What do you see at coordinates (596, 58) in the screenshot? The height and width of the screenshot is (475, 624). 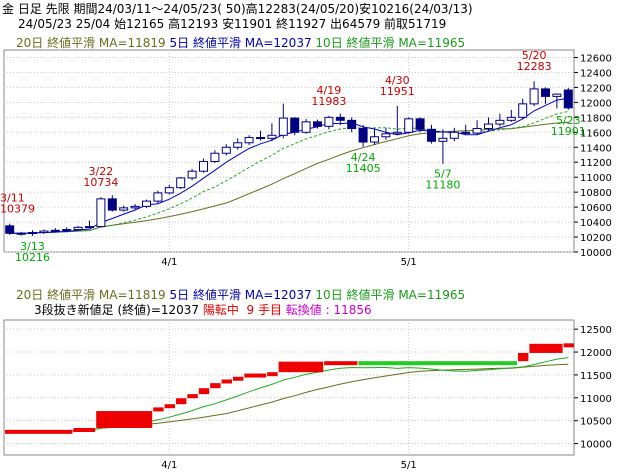 I see `top-y-tick-label: 12600` at bounding box center [596, 58].